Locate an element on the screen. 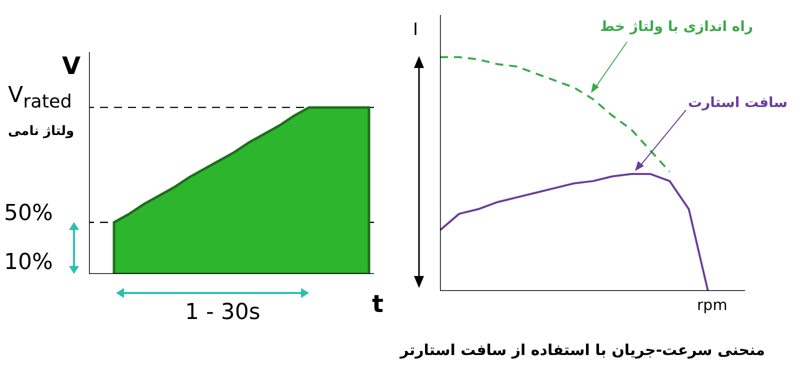  text: 50% is located at coordinates (28, 213).